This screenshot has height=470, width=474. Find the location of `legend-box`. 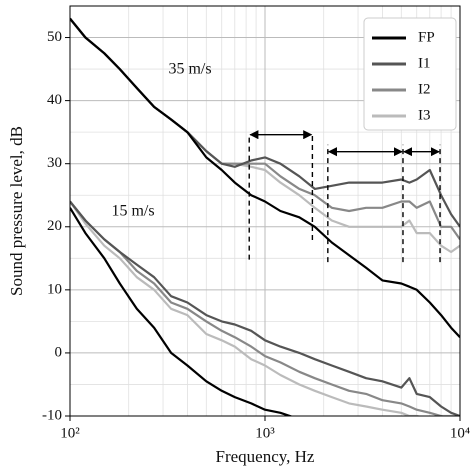

legend-box is located at coordinates (410, 74).